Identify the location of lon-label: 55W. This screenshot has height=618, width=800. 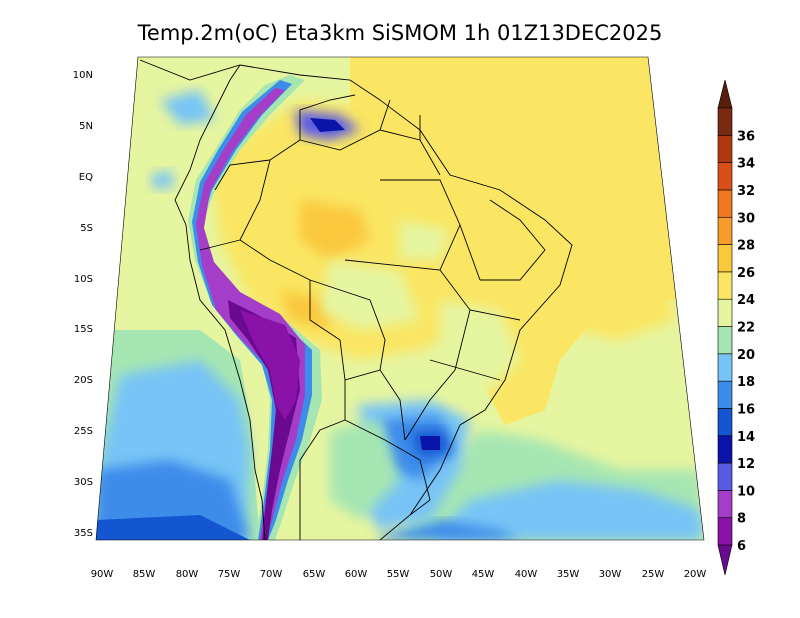
(398, 574).